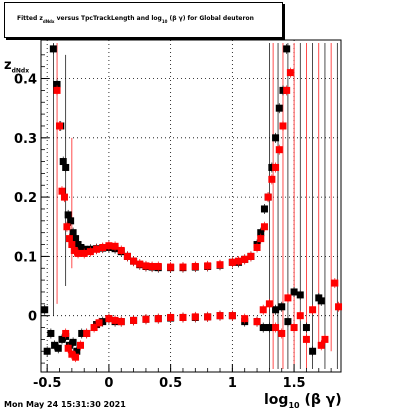  Describe the element at coordinates (108, 383) in the screenshot. I see `x-tick-label: 0` at that location.